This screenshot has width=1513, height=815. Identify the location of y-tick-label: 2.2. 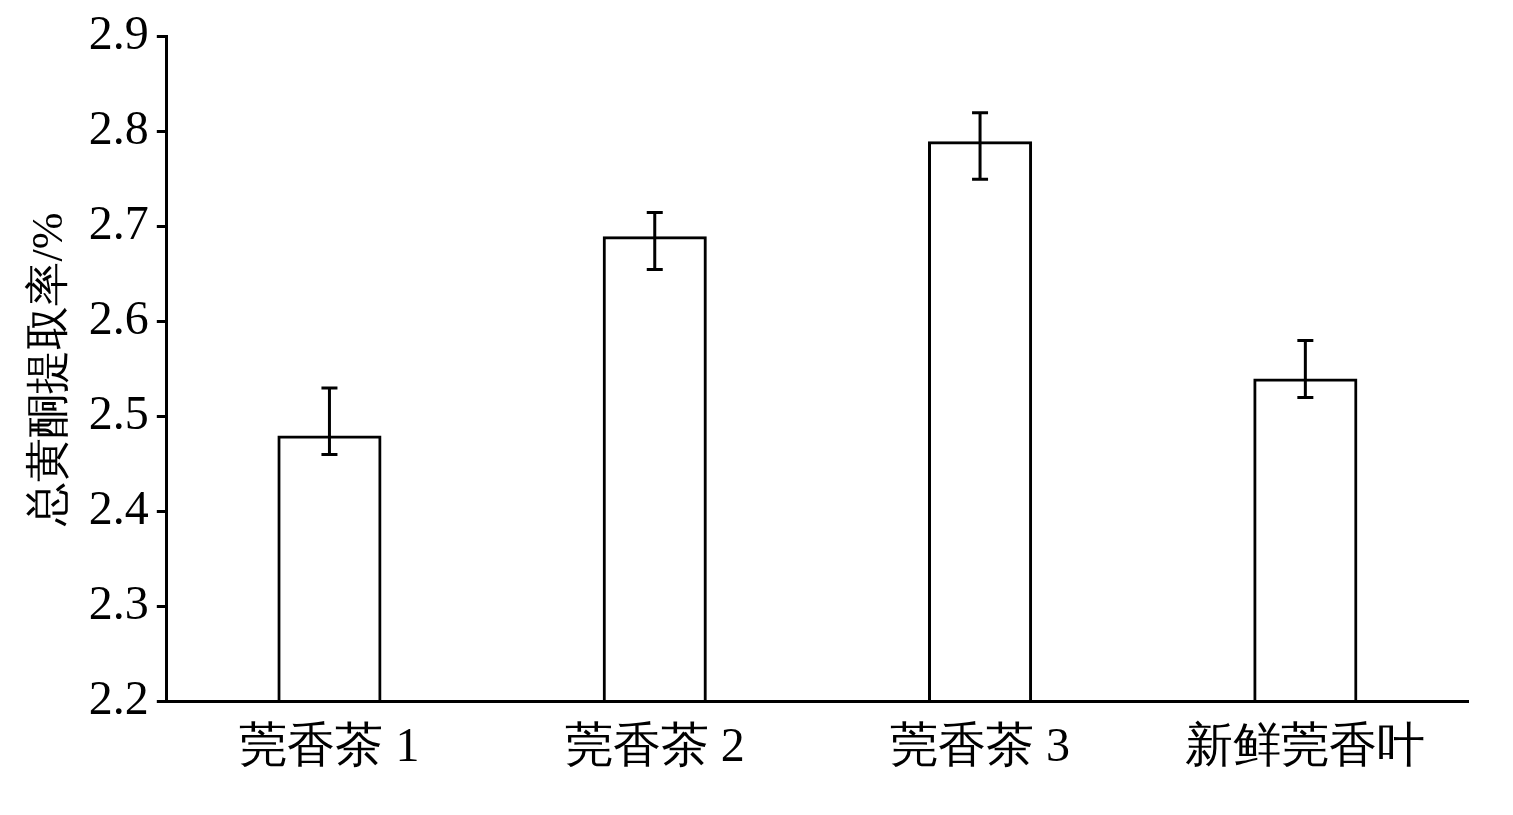
(118, 698).